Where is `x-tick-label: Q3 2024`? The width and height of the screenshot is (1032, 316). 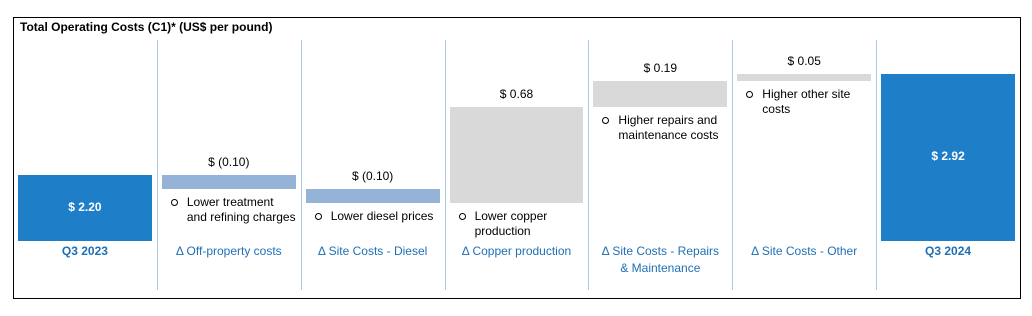
x-tick-label: Q3 2024 is located at coordinates (948, 251).